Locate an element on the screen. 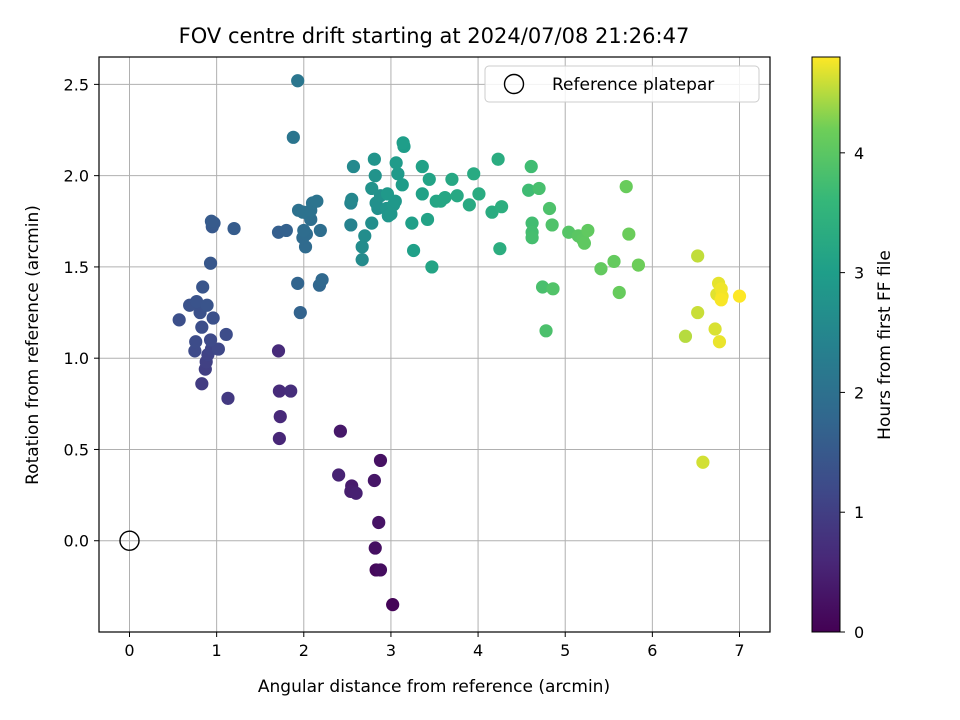  legend-box is located at coordinates (622, 84).